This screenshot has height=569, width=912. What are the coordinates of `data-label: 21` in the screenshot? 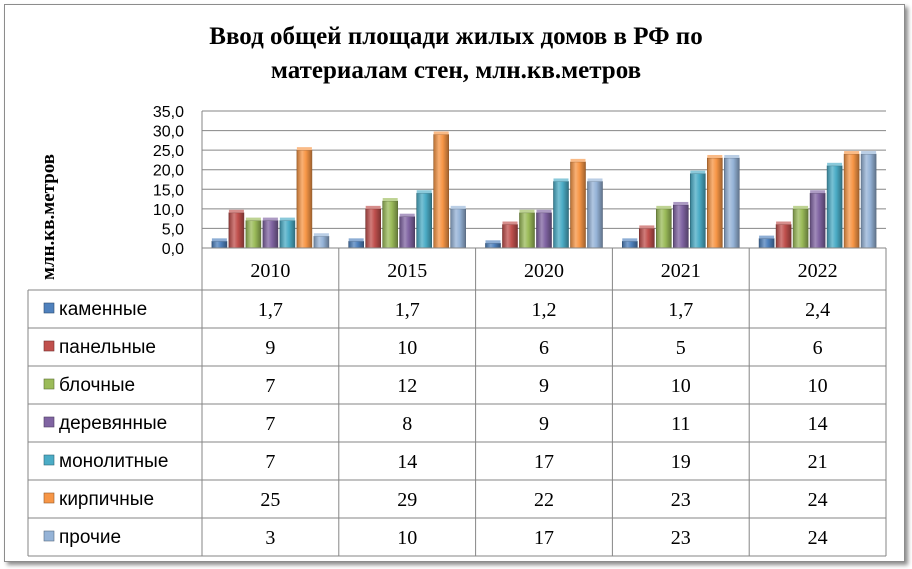 It's located at (818, 462).